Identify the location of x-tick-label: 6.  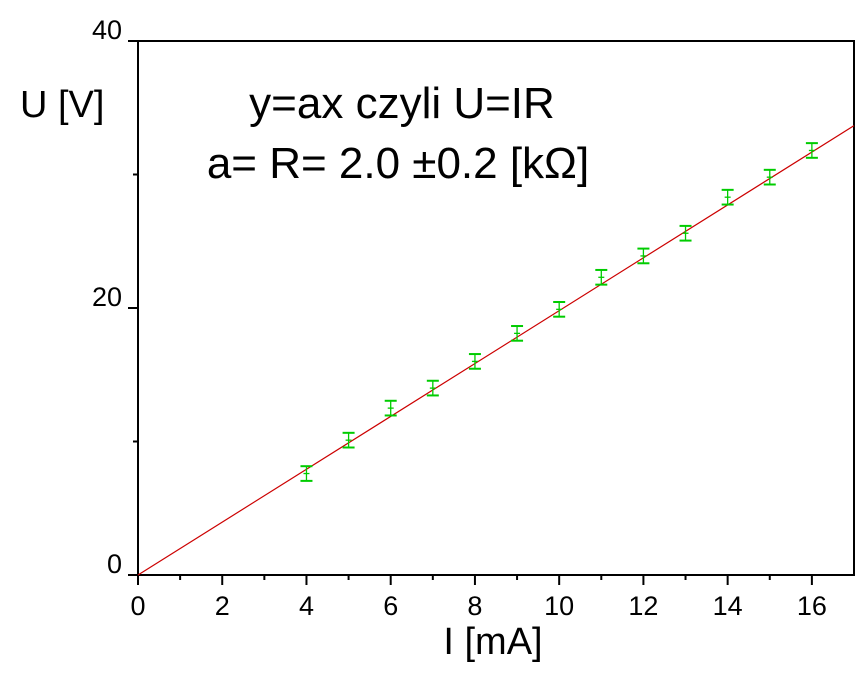
(390, 606).